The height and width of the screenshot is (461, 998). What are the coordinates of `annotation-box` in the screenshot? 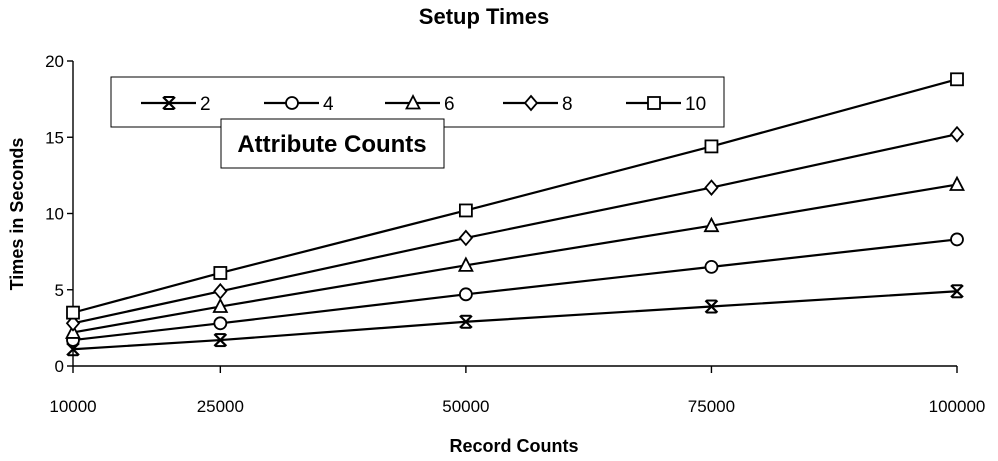 It's located at (332, 143).